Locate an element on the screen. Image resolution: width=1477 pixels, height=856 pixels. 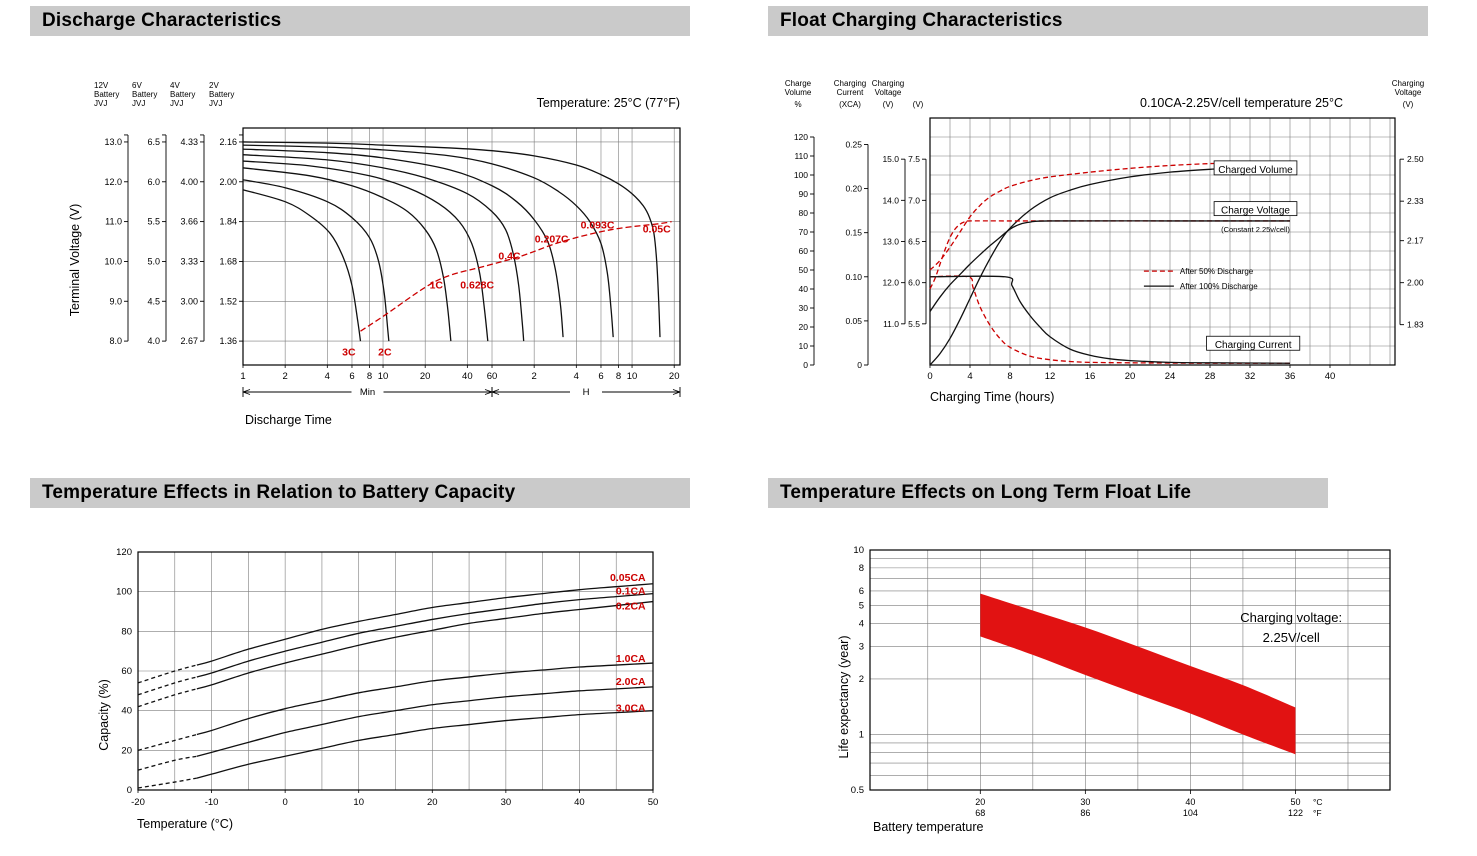
axis-header: Voltage is located at coordinates (1408, 92).